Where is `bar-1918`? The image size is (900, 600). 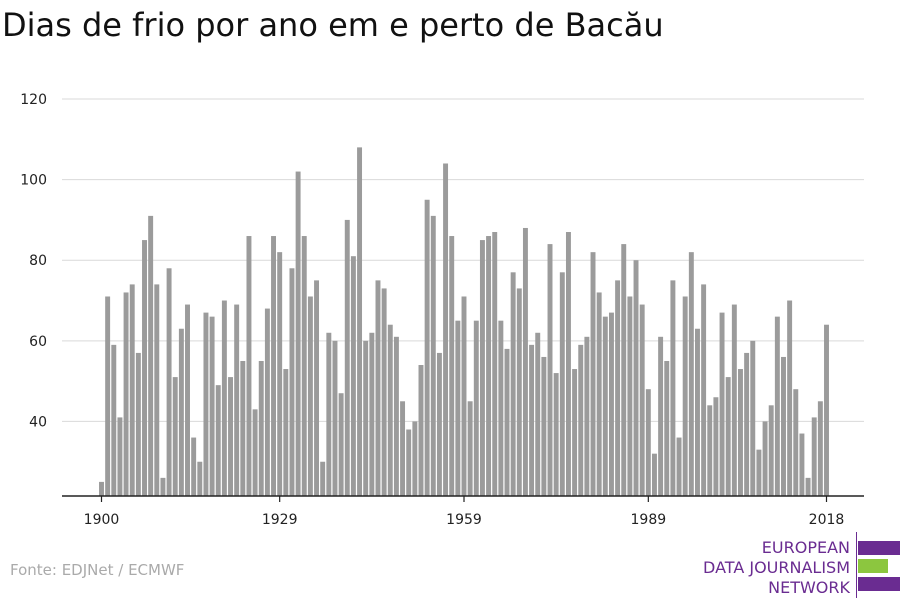 bar-1918 is located at coordinates (212, 406).